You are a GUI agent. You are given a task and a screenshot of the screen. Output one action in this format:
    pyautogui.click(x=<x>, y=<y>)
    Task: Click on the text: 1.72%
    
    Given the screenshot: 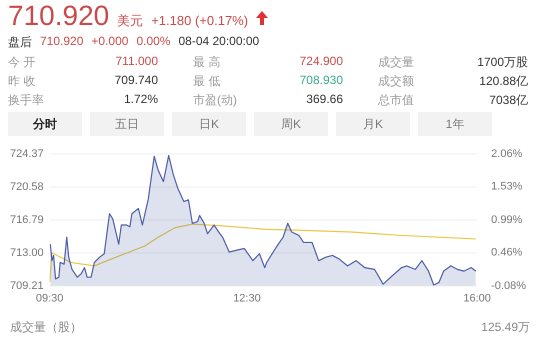 What is the action you would take?
    pyautogui.click(x=141, y=100)
    